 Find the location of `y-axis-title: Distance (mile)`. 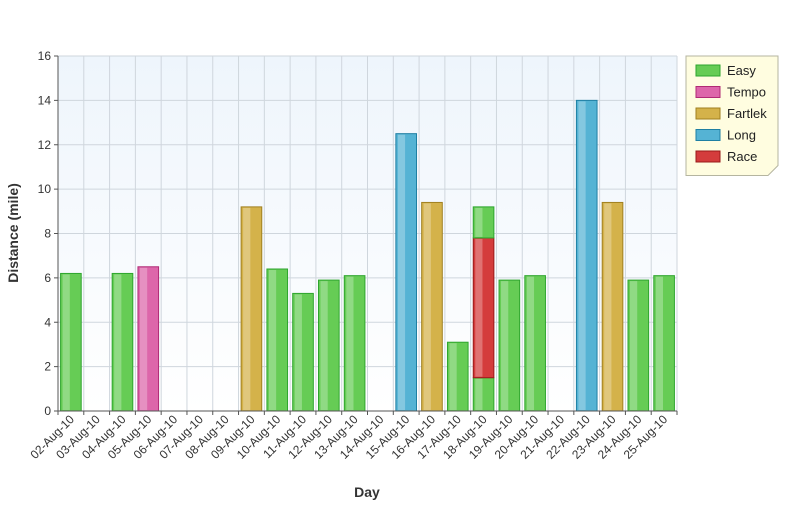

y-axis-title: Distance (mile) is located at coordinates (13, 233).